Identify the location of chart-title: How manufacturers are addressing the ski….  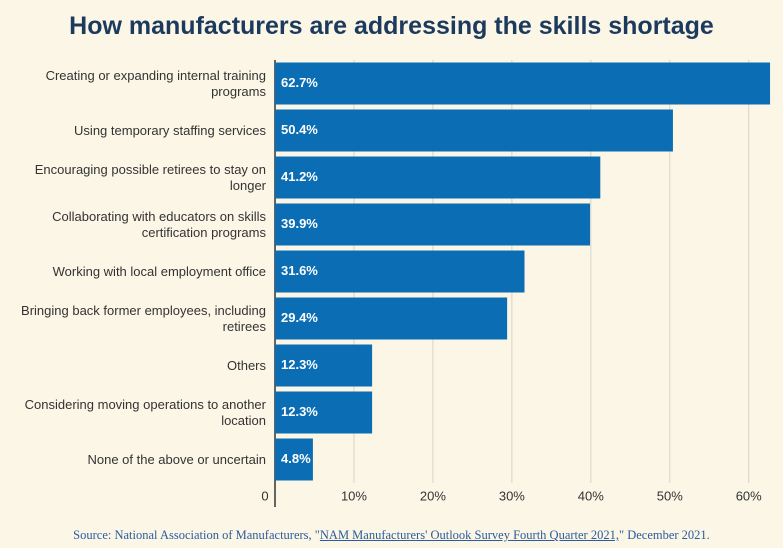
(391, 26).